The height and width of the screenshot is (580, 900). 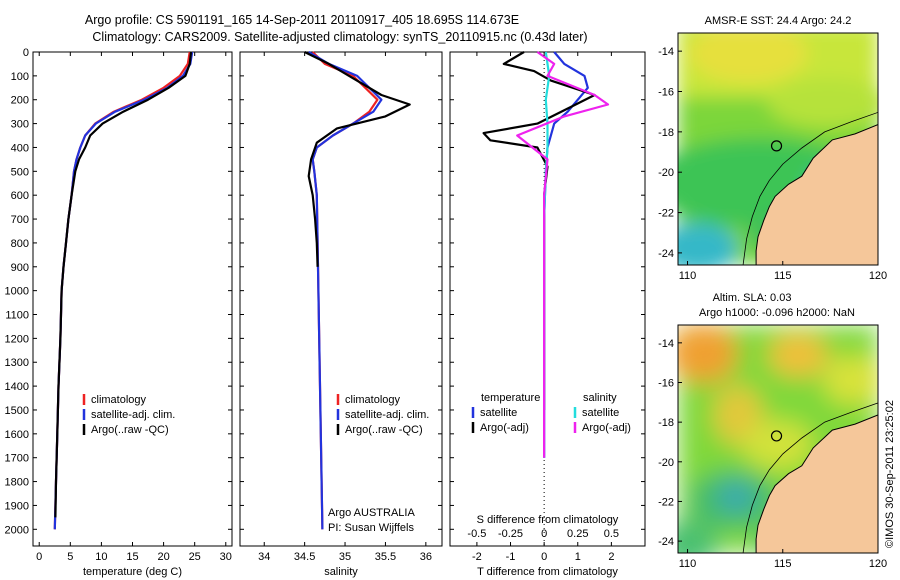 I want to click on x-tick-label: -1, so click(x=511, y=557).